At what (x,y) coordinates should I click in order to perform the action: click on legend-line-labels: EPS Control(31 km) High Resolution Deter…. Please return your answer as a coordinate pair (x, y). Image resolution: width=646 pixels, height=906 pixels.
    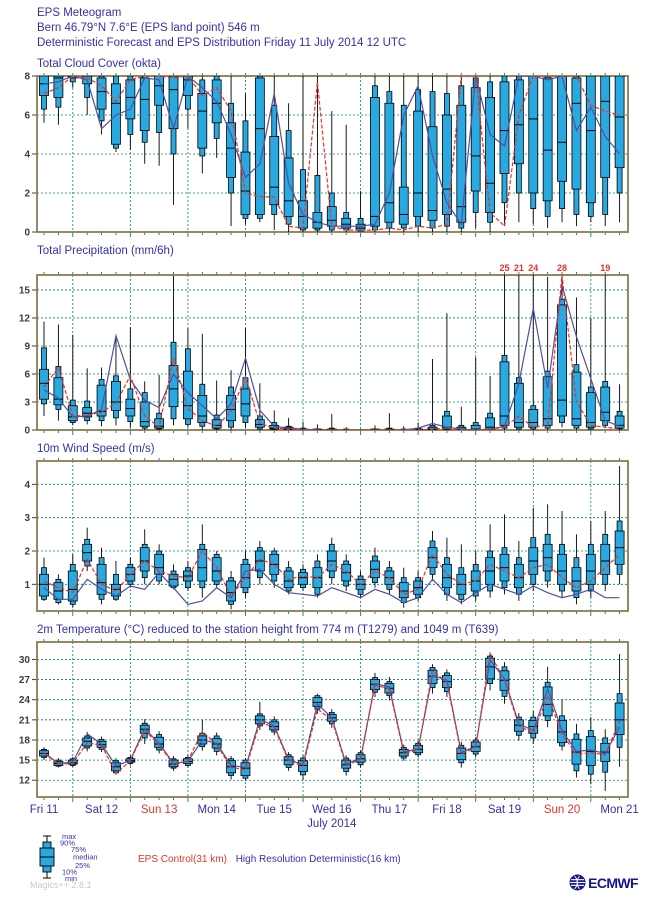
    Looking at the image, I should click on (269, 859).